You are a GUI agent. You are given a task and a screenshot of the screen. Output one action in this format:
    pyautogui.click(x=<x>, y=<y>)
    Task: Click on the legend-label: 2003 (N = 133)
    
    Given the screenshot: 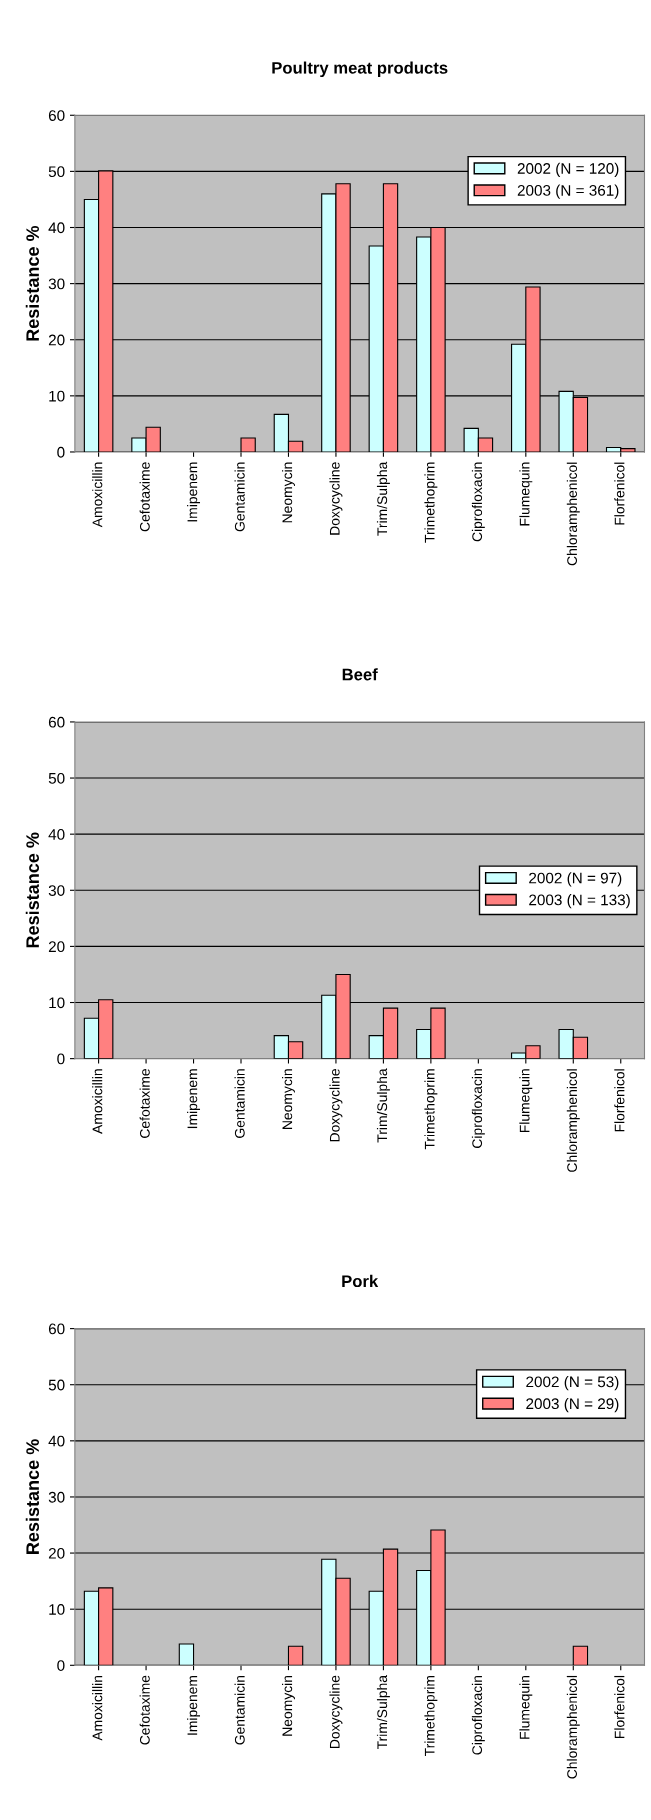 What is the action you would take?
    pyautogui.click(x=579, y=901)
    